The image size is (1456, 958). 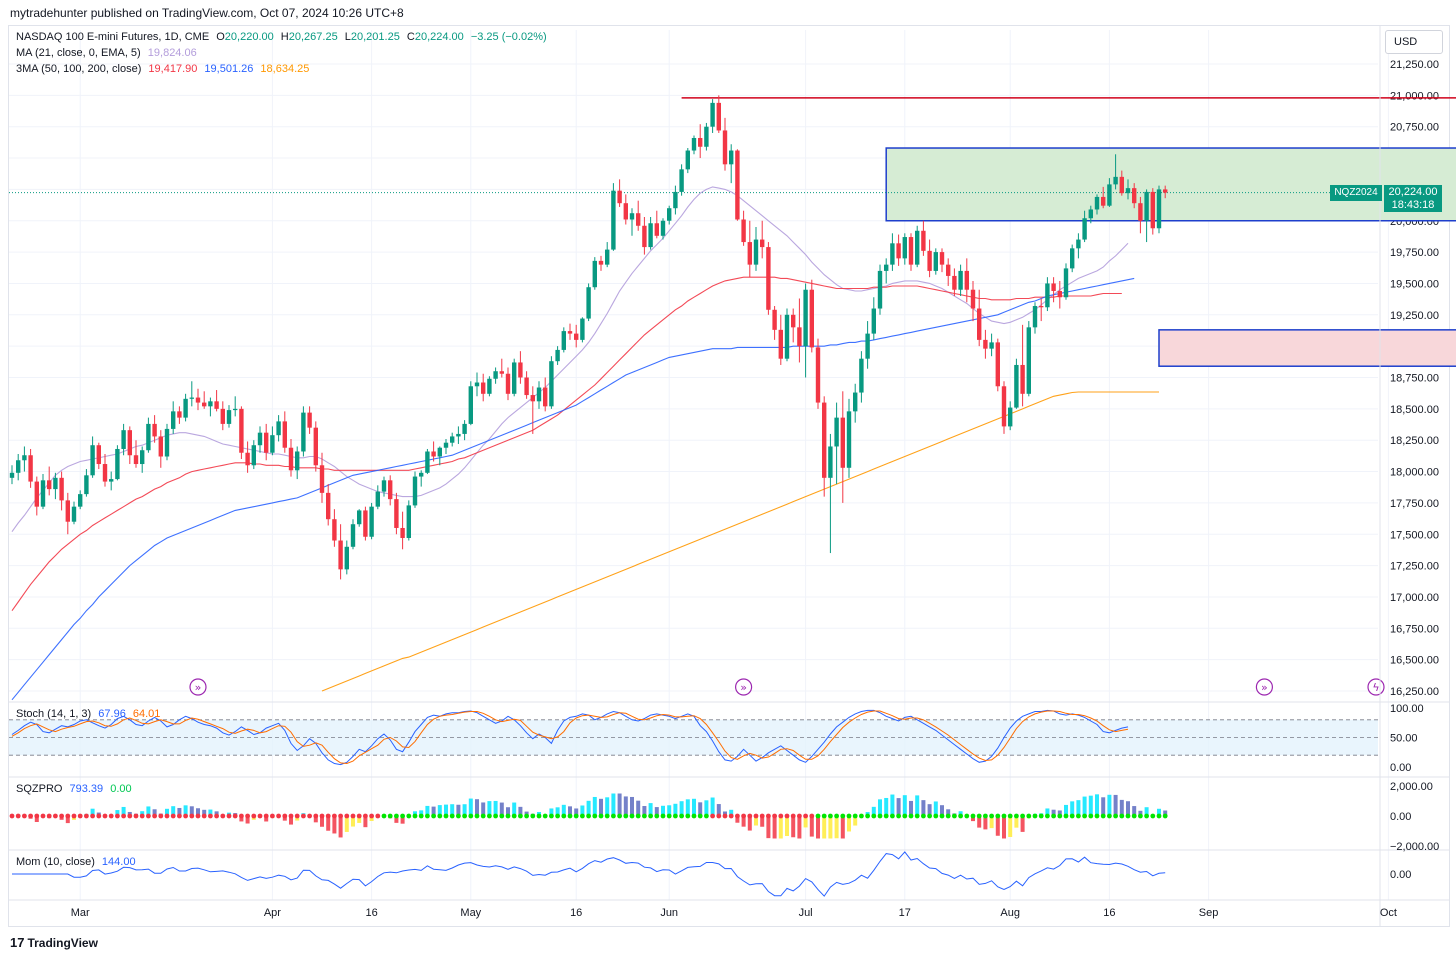 What do you see at coordinates (79, 69) in the screenshot?
I see `legend-3ma-name: 3MA (50, 100, 200, close)` at bounding box center [79, 69].